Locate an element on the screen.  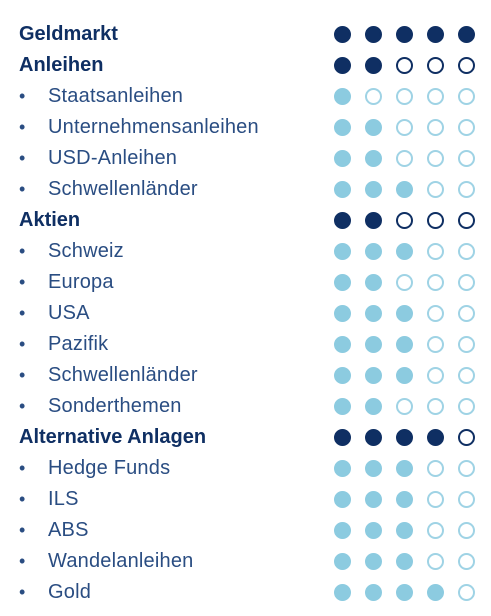
category-row-geldmarkt: Geldmarkt is located at coordinates (245, 34).